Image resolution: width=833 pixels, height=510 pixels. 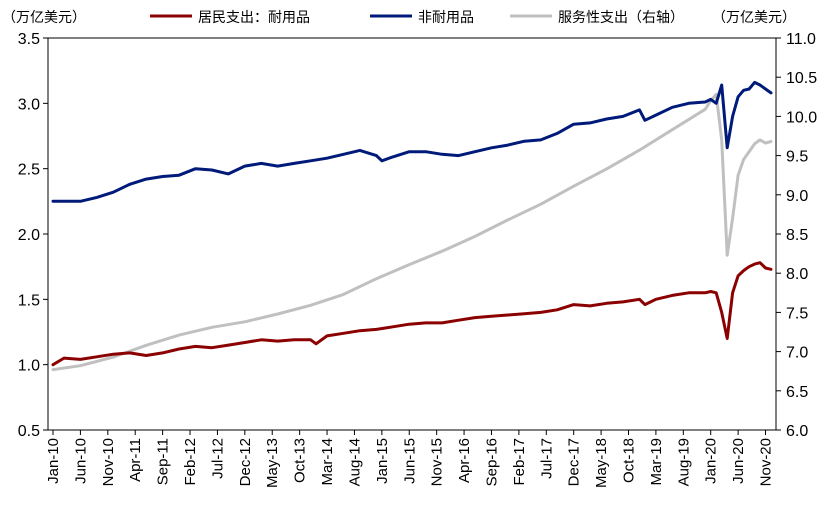 I want to click on x-tick-label: Aug-14, so click(x=354, y=462).